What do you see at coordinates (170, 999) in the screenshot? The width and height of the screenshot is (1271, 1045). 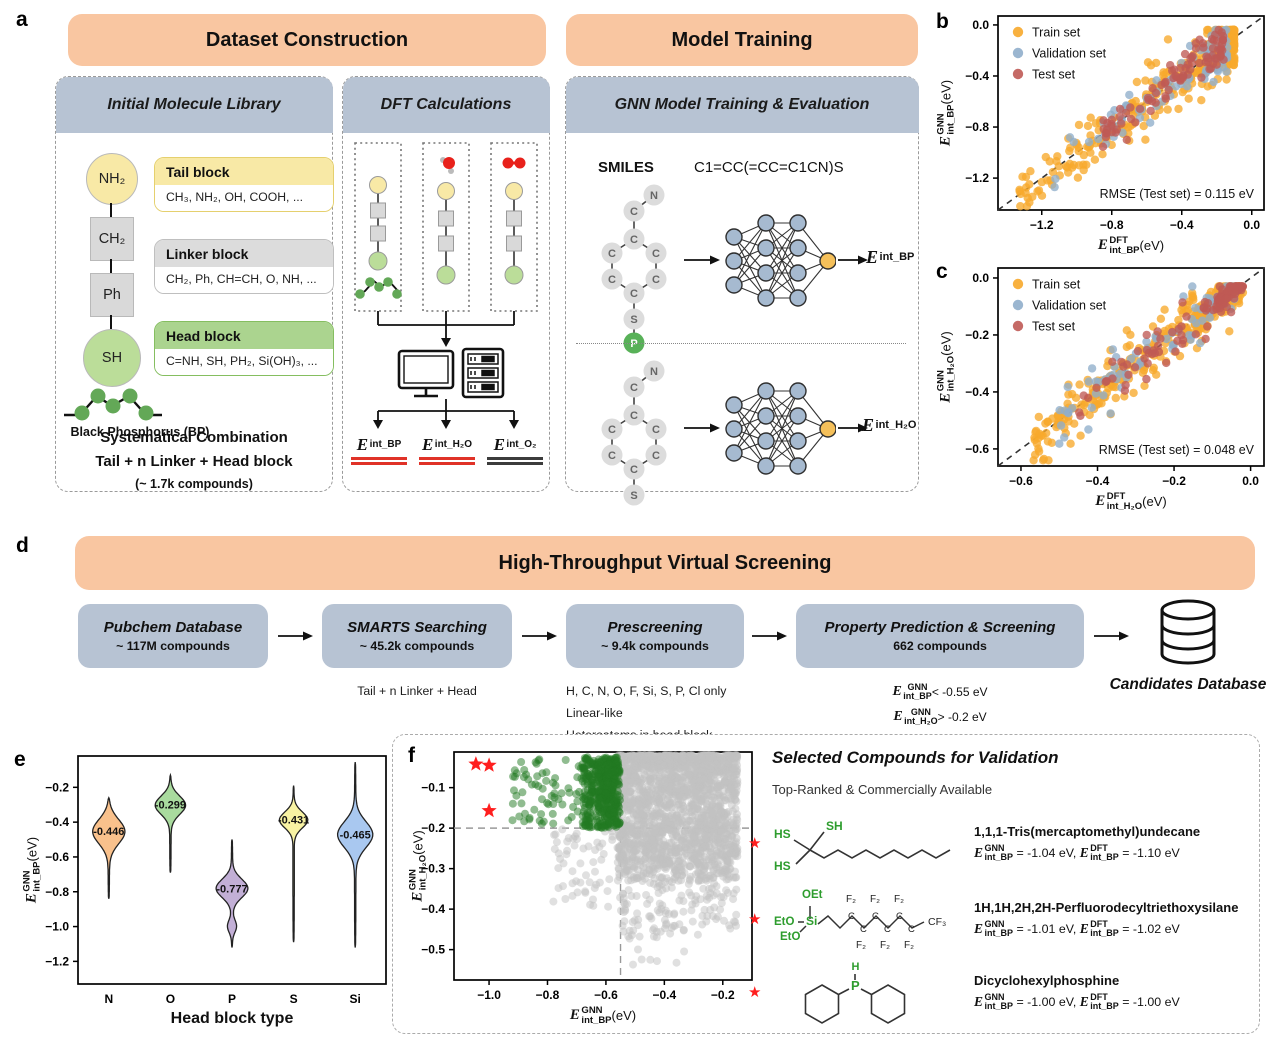 I see `svg-text: O` at bounding box center [170, 999].